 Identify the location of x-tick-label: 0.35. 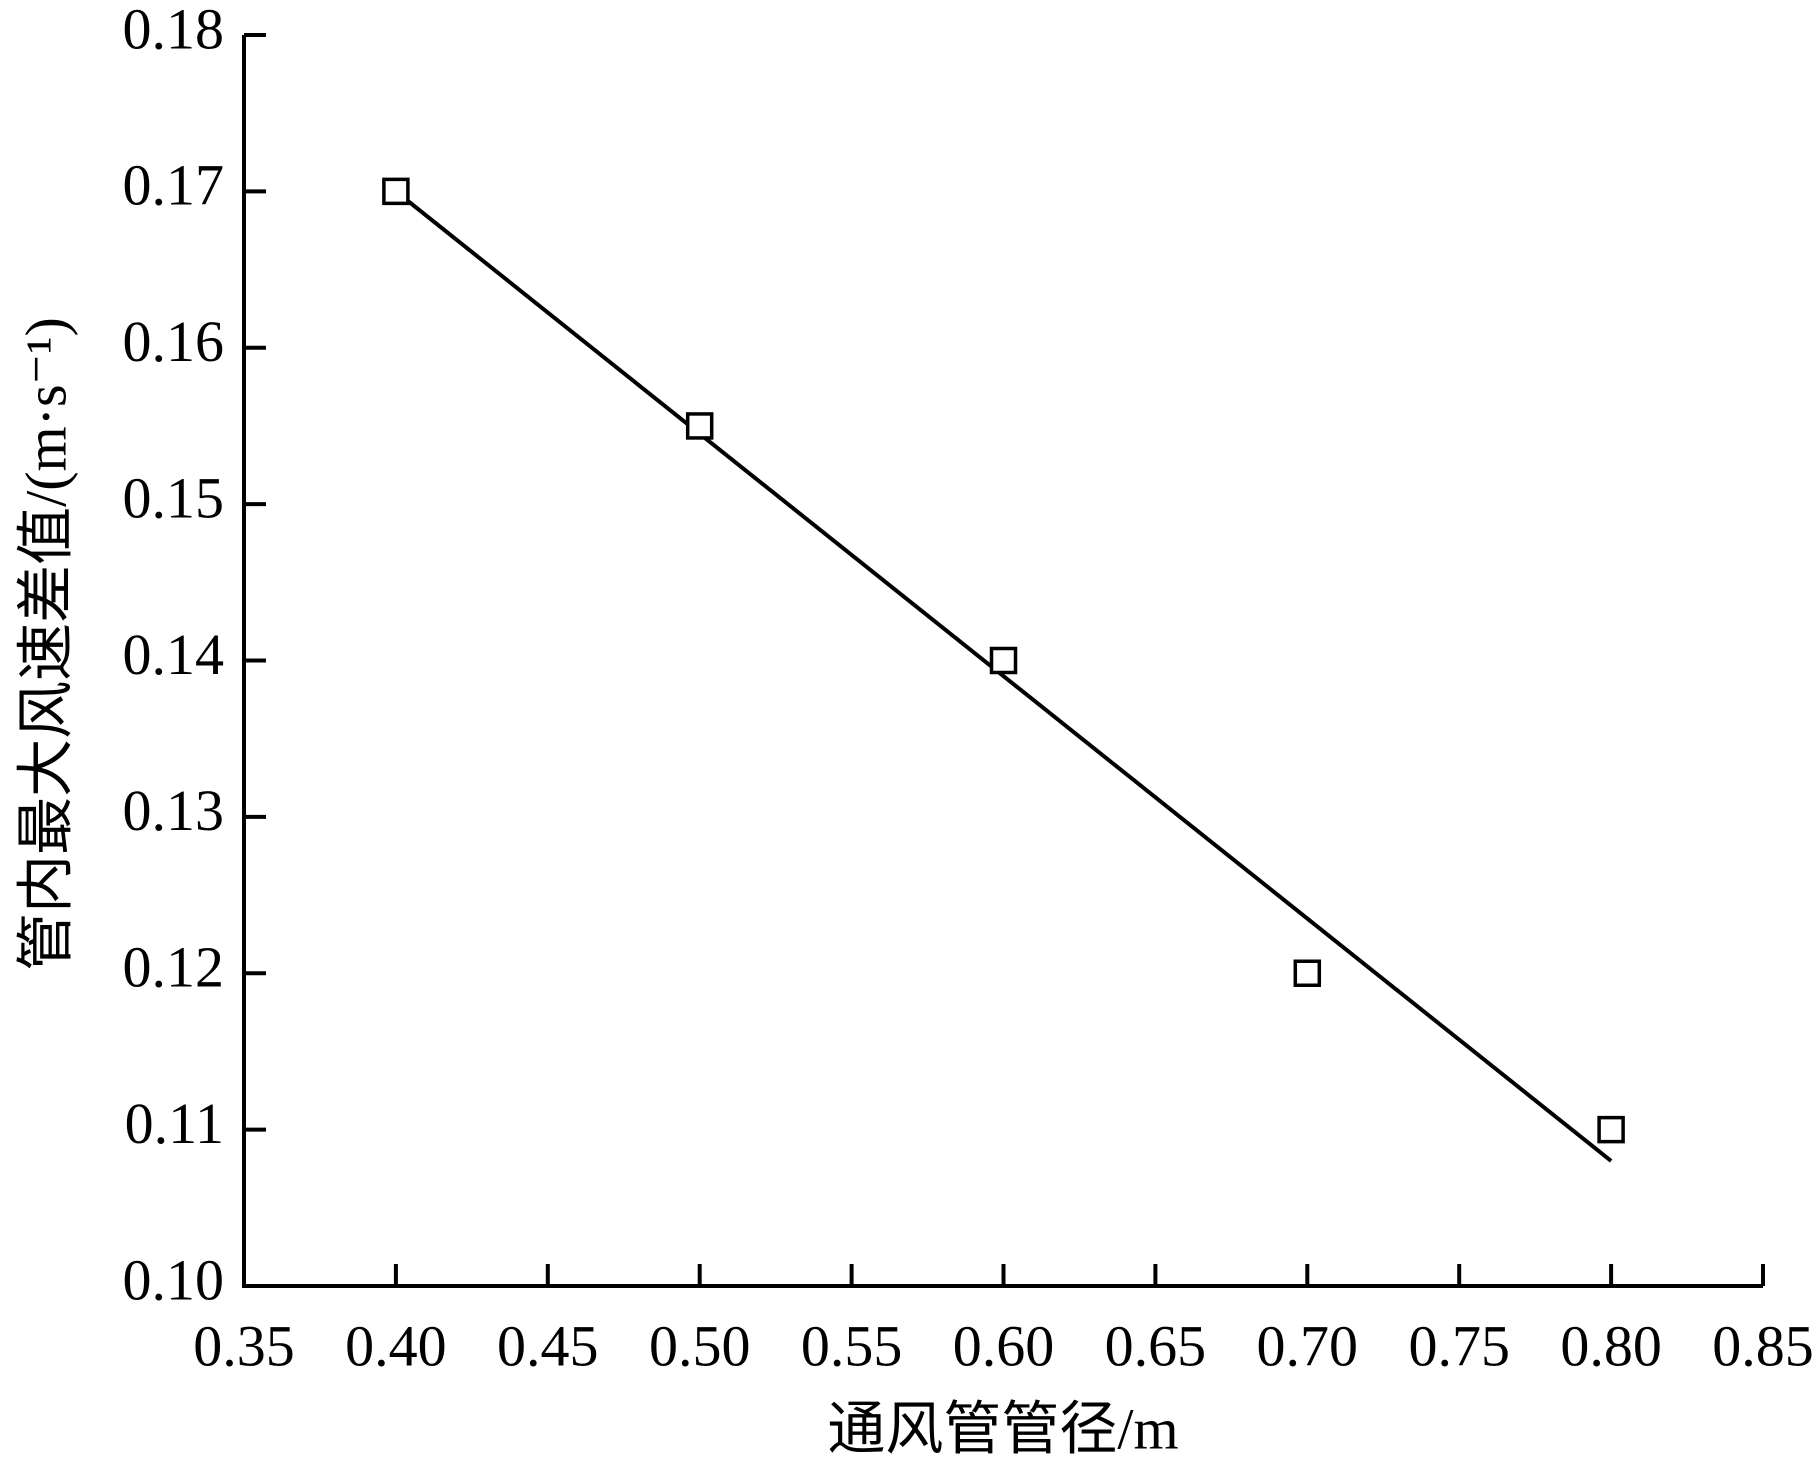
(244, 1345).